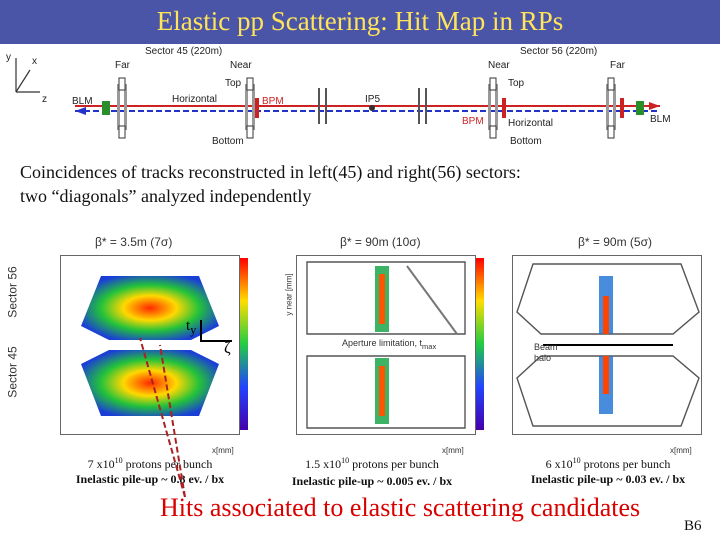  I want to click on panel-3-plot, so click(607, 345).